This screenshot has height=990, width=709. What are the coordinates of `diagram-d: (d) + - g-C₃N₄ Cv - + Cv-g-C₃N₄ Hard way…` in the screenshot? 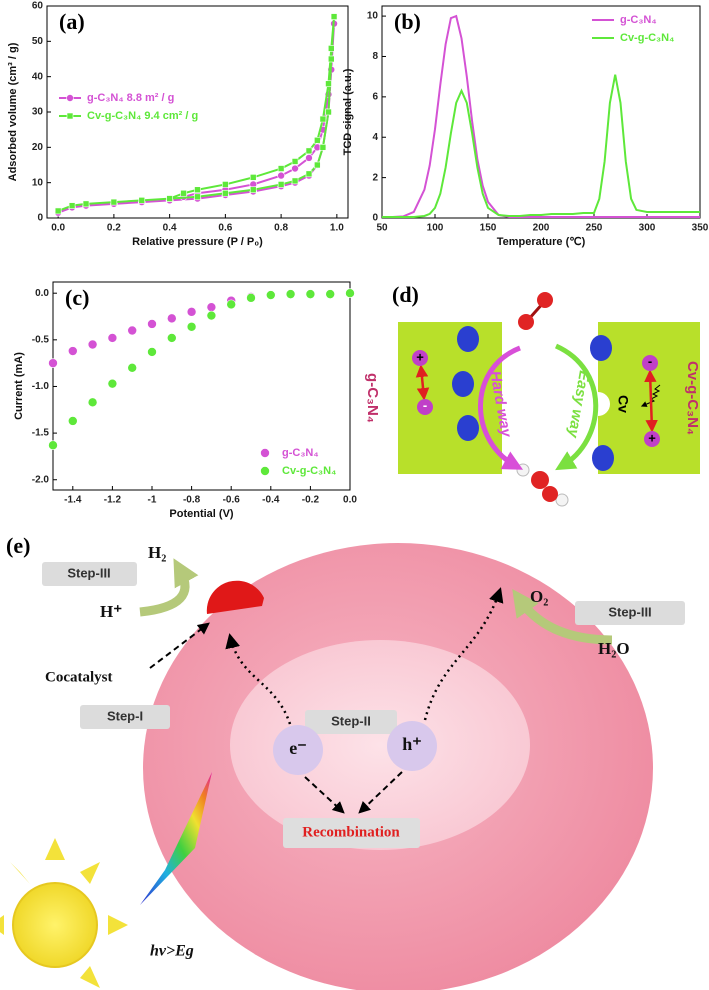 It's located at (532, 394).